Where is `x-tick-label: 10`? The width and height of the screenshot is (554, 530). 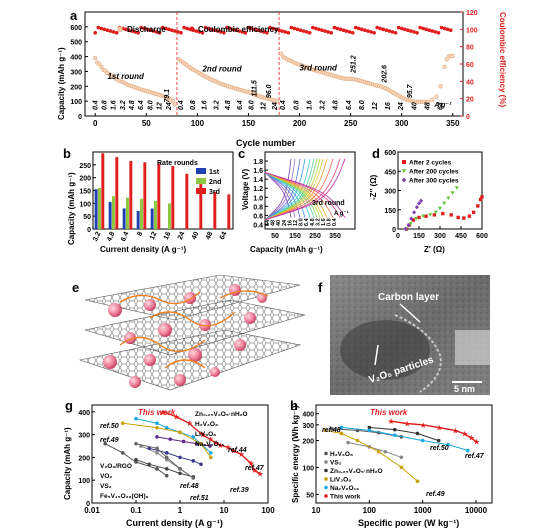 x-tick-label: 10 is located at coordinates (224, 510).